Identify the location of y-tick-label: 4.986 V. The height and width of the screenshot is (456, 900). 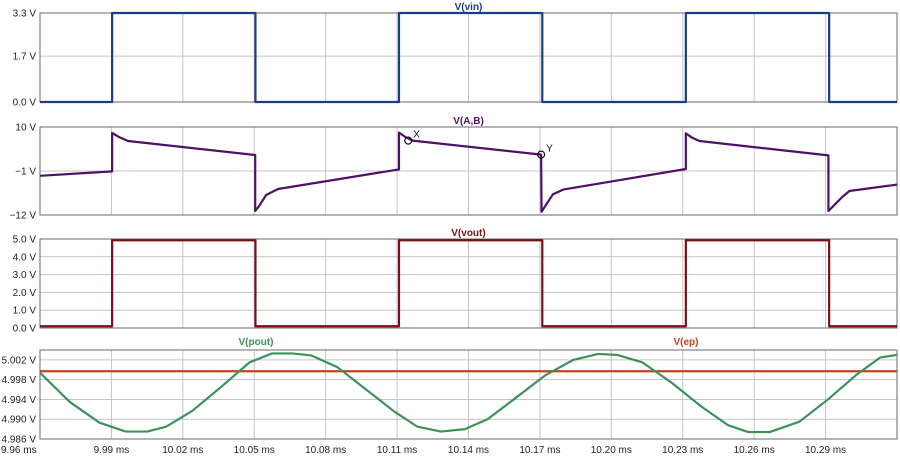
(19, 440).